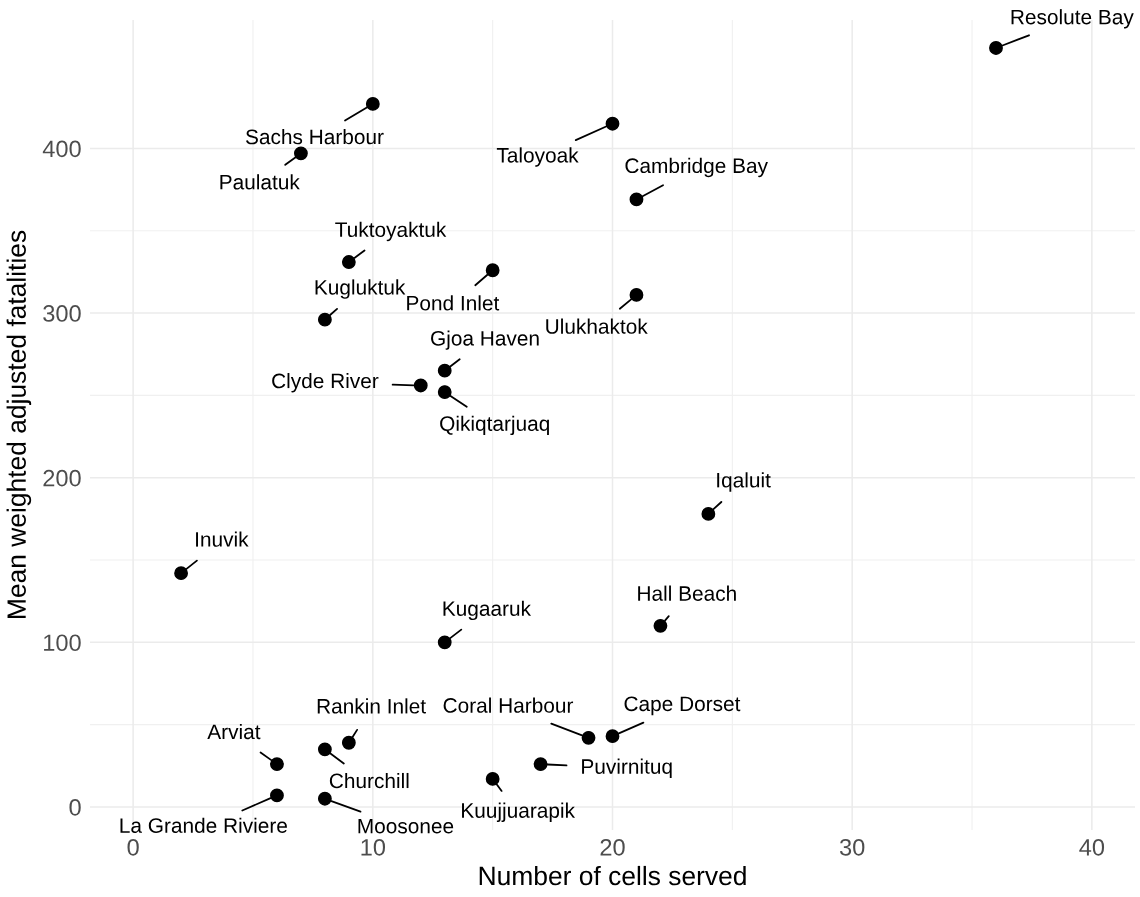 The image size is (1140, 897). Describe the element at coordinates (62, 643) in the screenshot. I see `y-tick-label: 100` at that location.